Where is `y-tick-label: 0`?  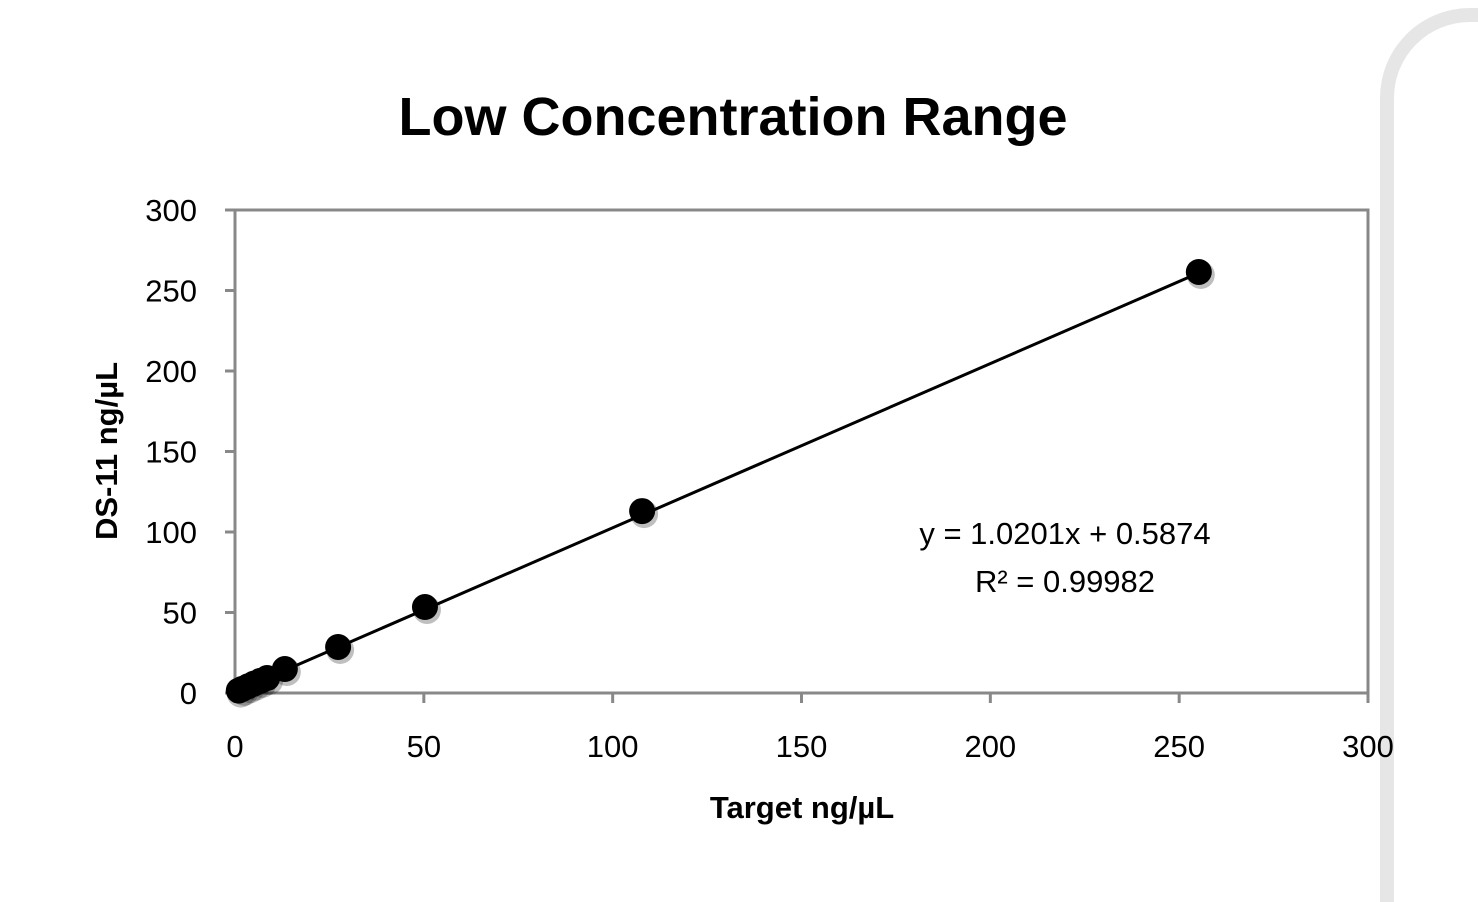
y-tick-label: 0 is located at coordinates (188, 693).